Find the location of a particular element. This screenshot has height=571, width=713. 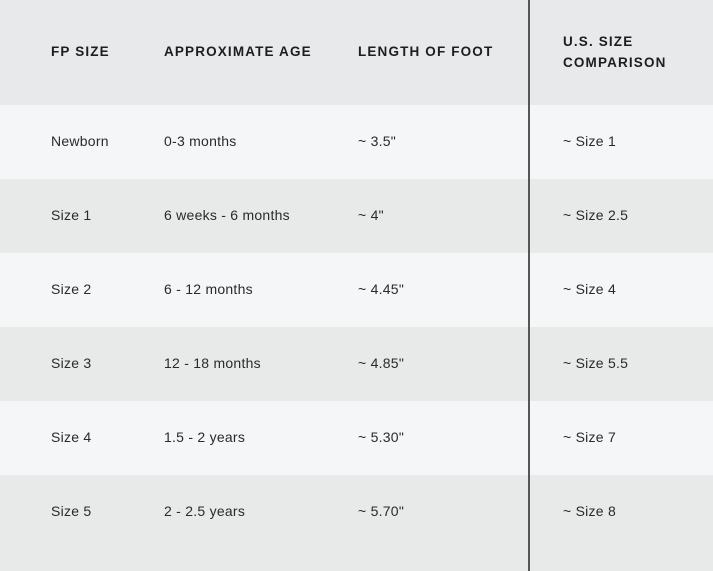

cell-value: ~ Size 4 is located at coordinates (589, 289).